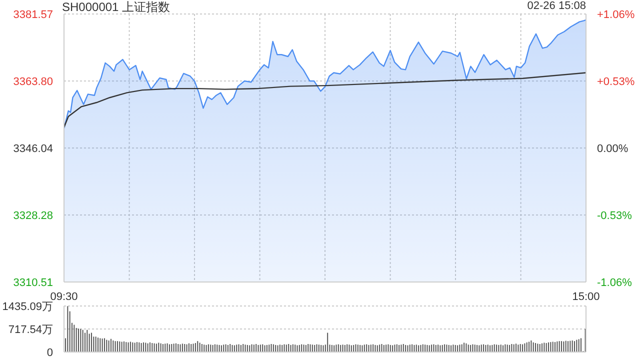 Image resolution: width=640 pixels, height=360 pixels. I want to click on y2-tick-label: 0.00%, so click(612, 149).